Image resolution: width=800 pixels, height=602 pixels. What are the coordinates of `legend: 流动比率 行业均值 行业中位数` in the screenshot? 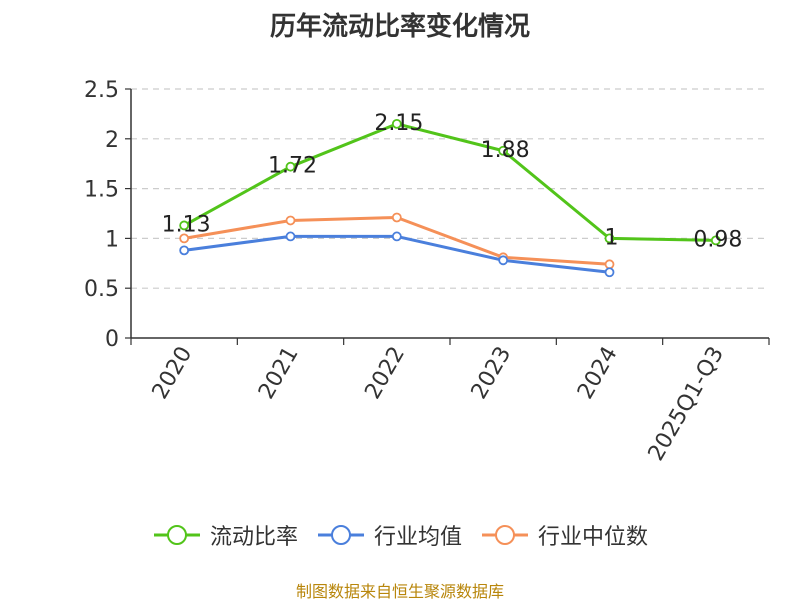 It's located at (400, 535).